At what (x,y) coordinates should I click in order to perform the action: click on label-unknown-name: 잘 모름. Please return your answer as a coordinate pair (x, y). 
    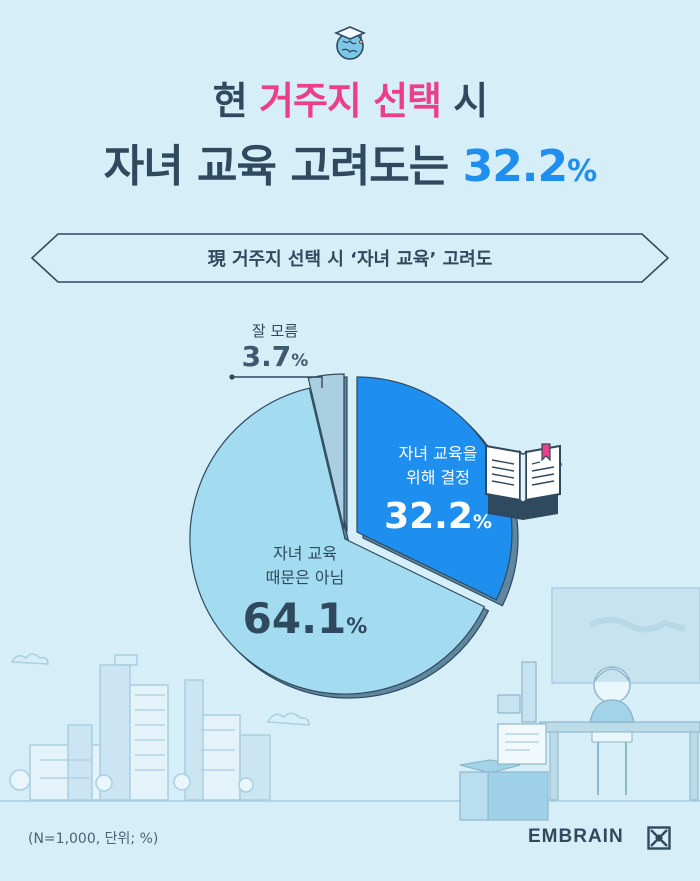
    Looking at the image, I should click on (275, 331).